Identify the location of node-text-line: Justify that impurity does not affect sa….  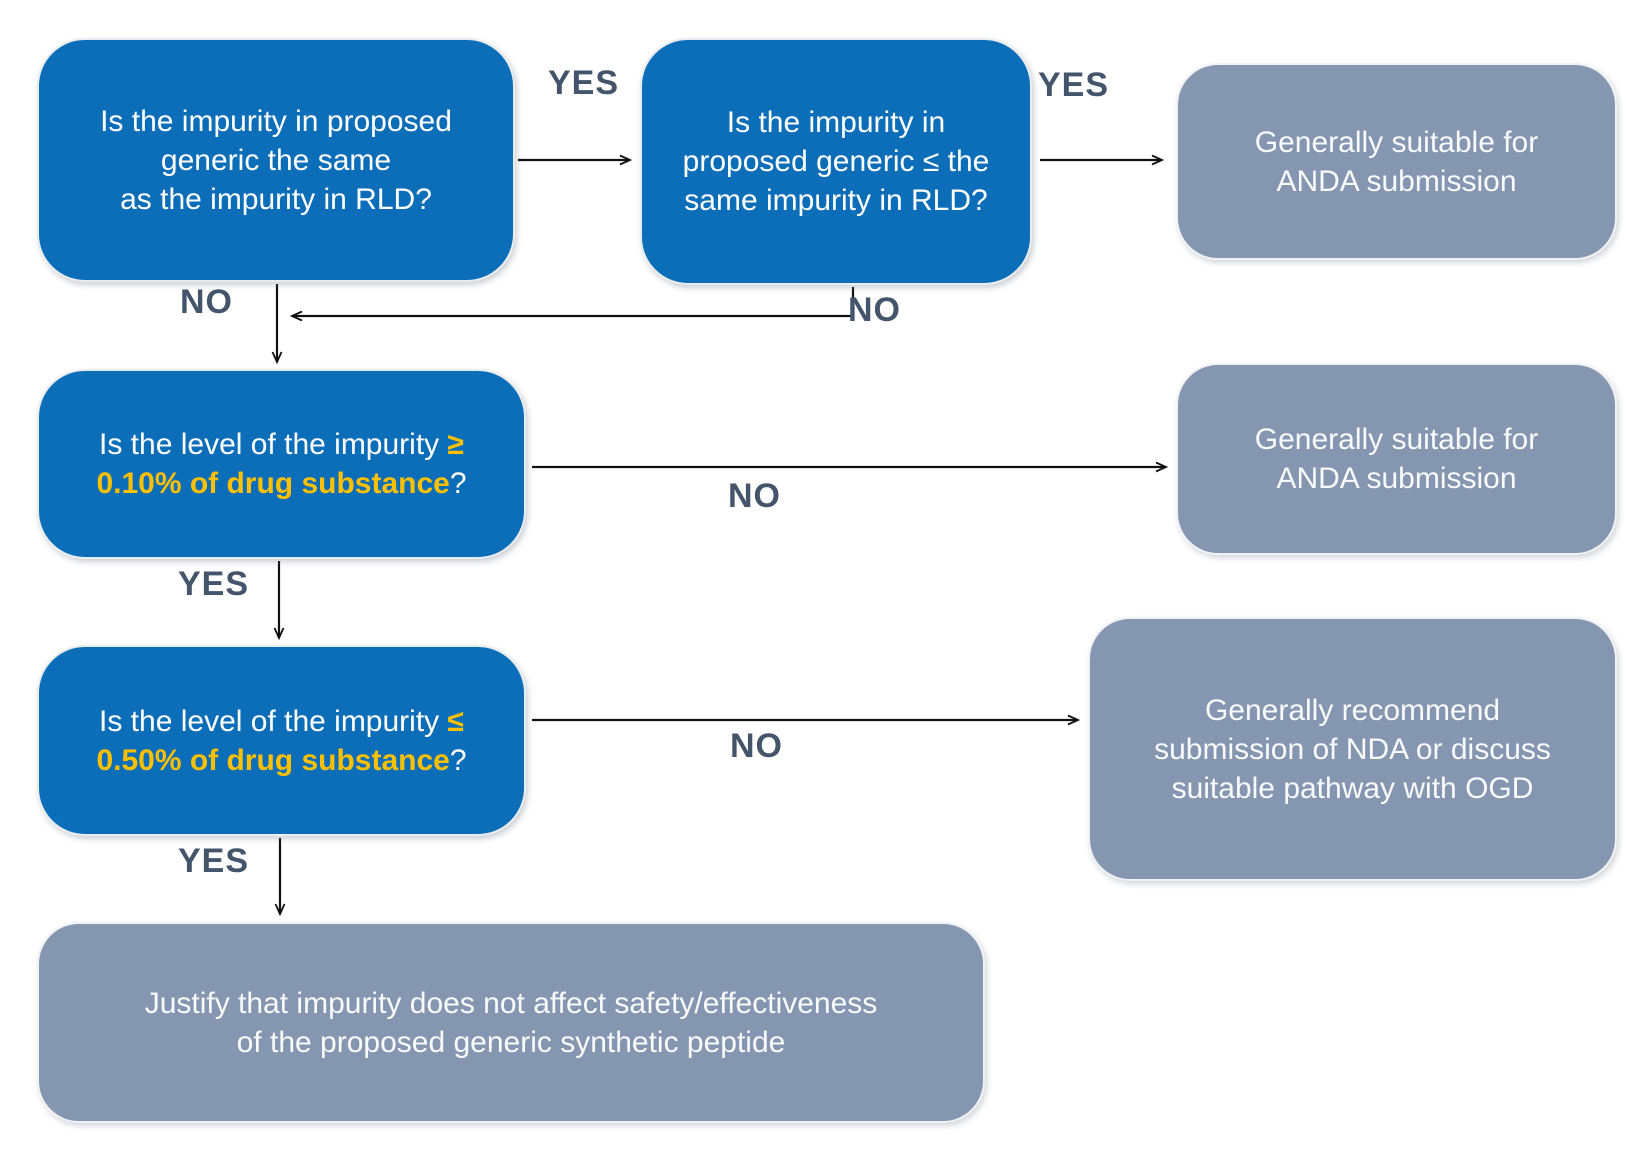
(511, 1003).